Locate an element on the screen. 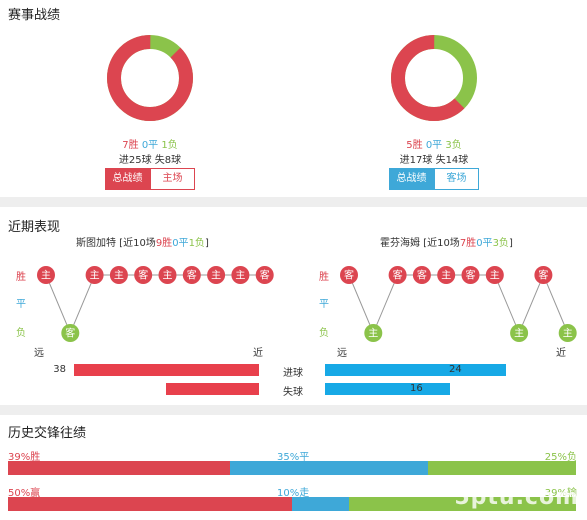 This screenshot has width=587, height=520. history-win-label: 39%胜 is located at coordinates (24, 457).